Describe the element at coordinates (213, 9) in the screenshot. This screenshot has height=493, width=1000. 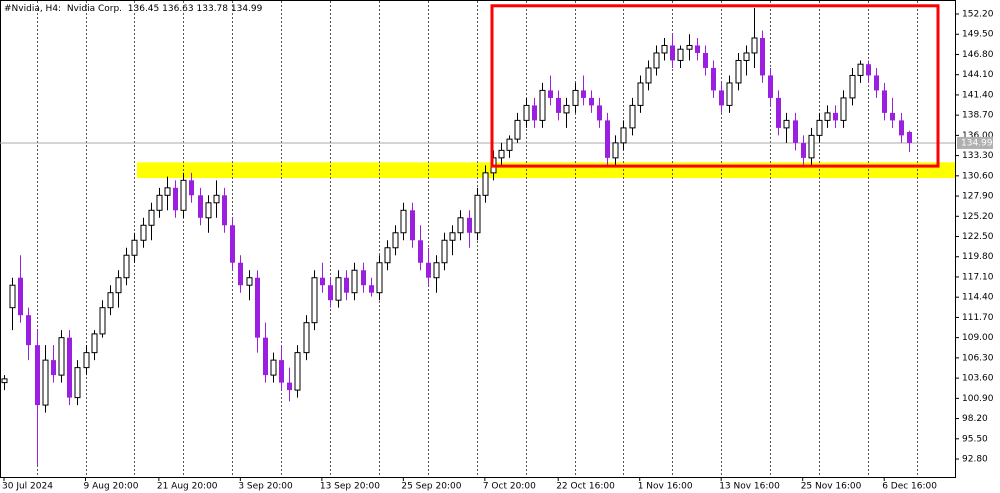
I see `header-field: 133.78` at that location.